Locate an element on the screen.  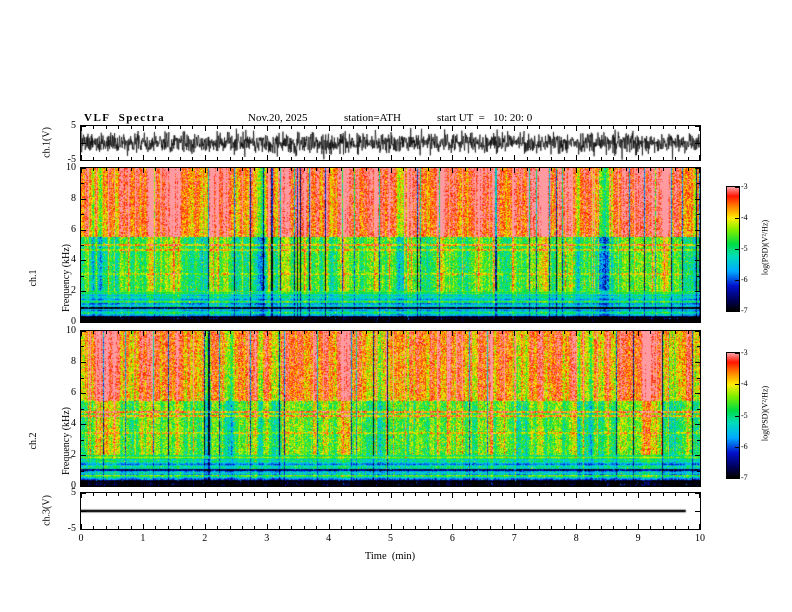
ch1-axis-line1: ch.1 is located at coordinates (33, 278).